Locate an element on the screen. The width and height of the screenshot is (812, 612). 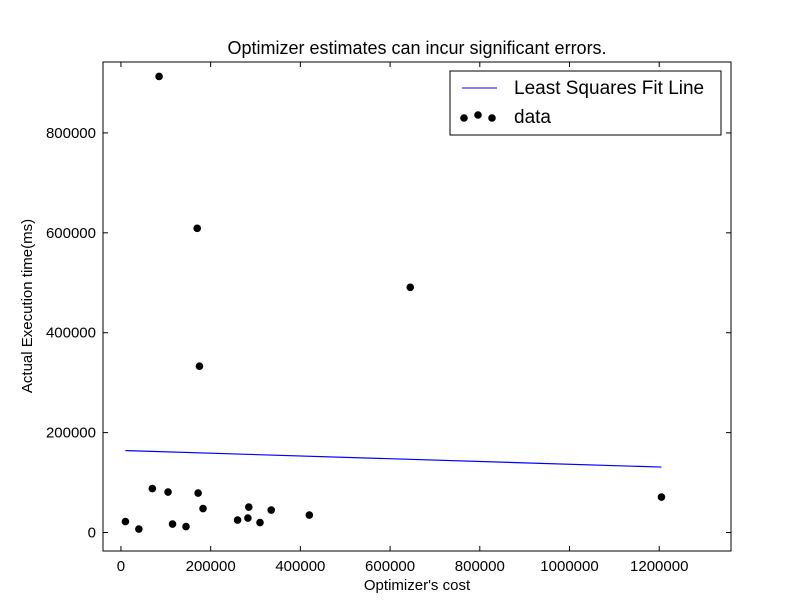
legend: Least Squares Fit Line data is located at coordinates (585, 103).